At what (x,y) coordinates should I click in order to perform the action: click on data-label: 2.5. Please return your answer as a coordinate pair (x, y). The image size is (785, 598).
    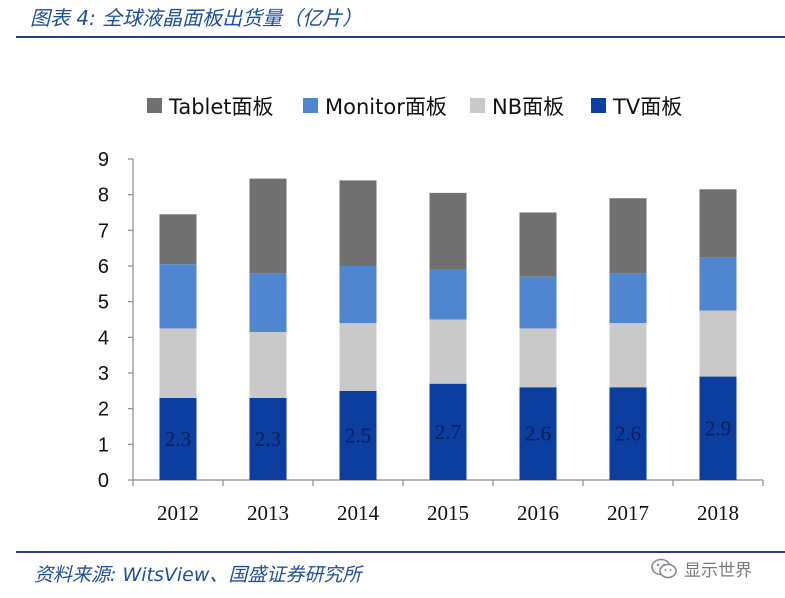
    Looking at the image, I should click on (358, 435).